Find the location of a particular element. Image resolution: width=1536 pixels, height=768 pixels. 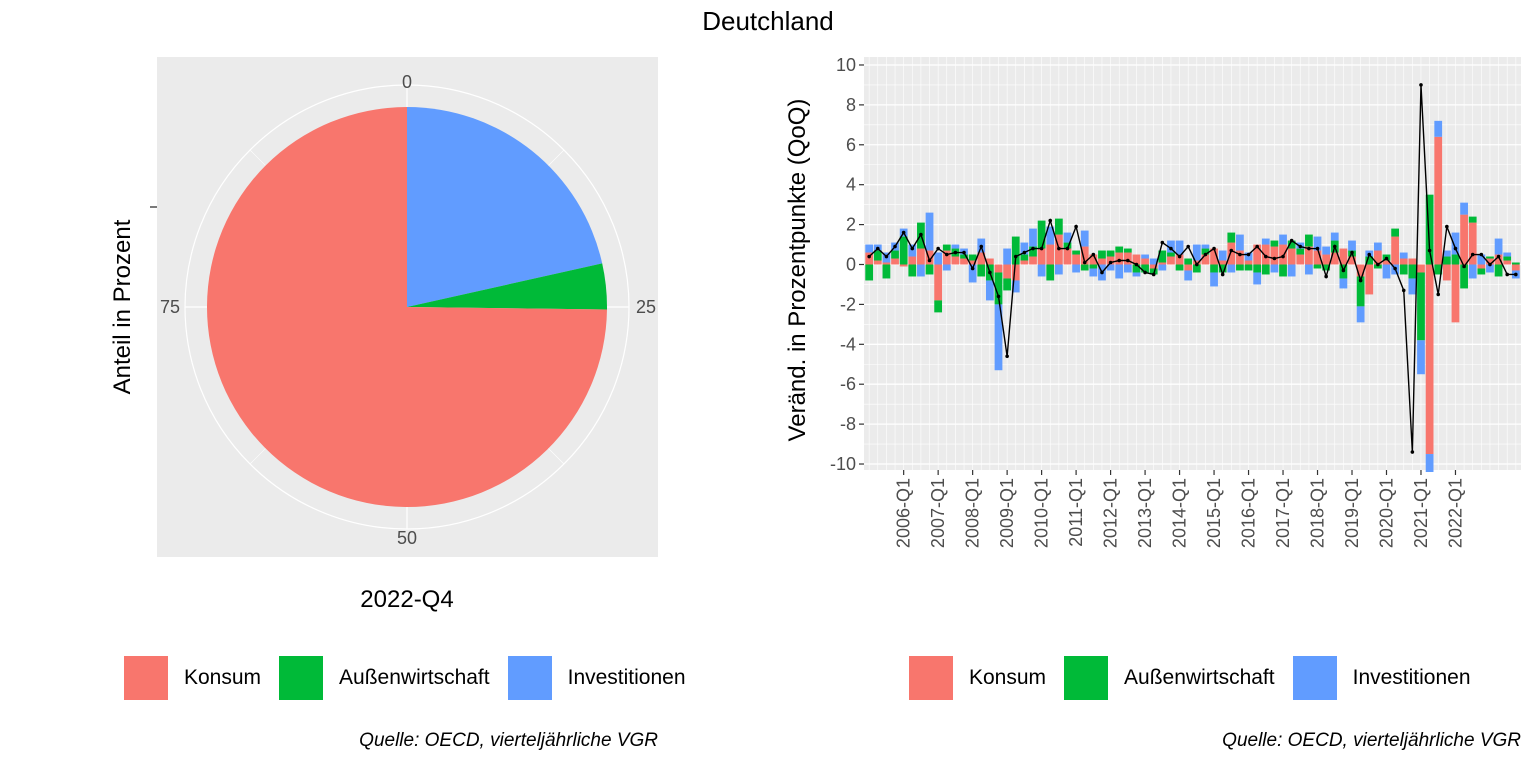

bar-y-tick-label: 4 is located at coordinates (851, 185).